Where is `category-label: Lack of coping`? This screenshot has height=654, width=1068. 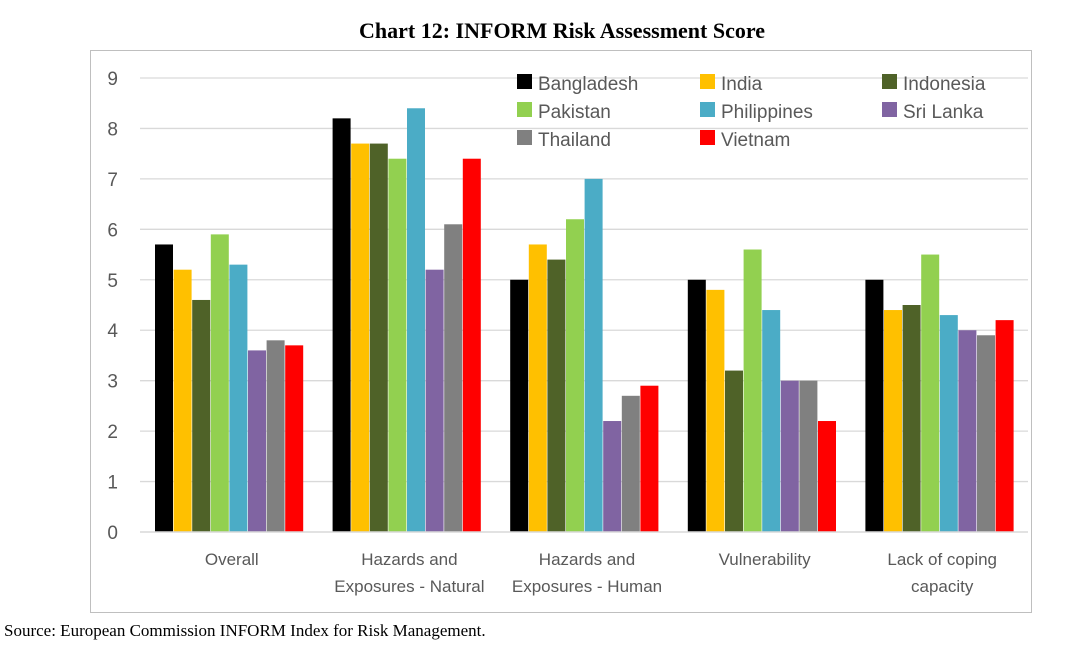
category-label: Lack of coping is located at coordinates (942, 559).